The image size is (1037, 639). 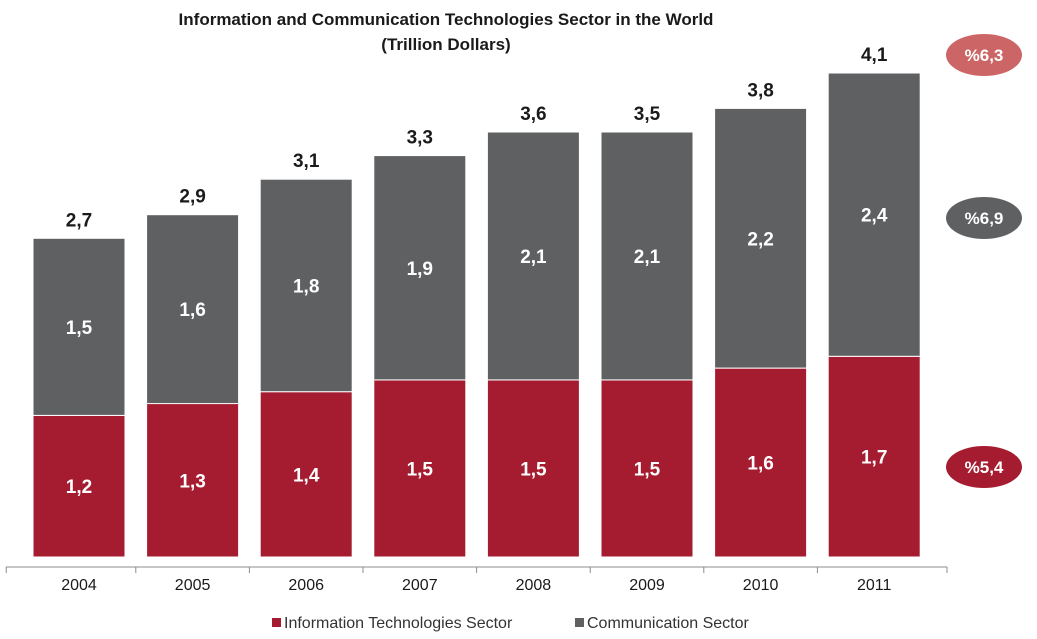 I want to click on data-label-it-2009: 1,5, so click(x=647, y=470).